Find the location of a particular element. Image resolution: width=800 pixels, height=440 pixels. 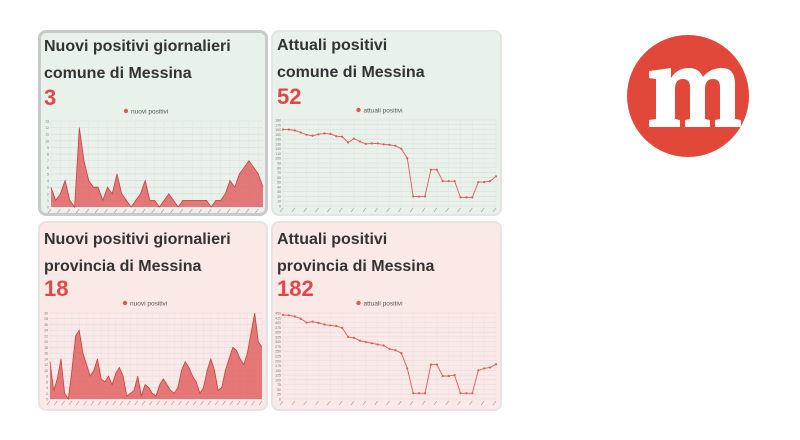

legend-label: nuovi positivi is located at coordinates (149, 112).